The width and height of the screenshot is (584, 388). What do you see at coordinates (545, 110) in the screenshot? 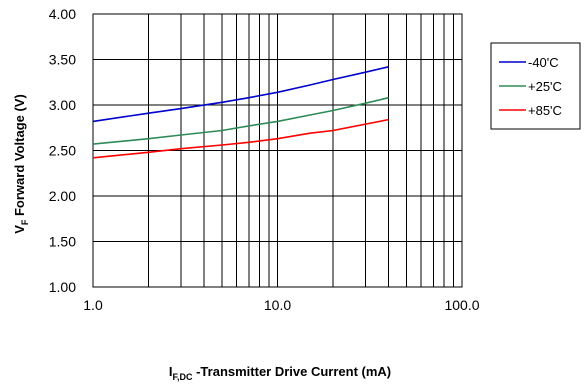
I see `legend-label: +85'C` at bounding box center [545, 110].